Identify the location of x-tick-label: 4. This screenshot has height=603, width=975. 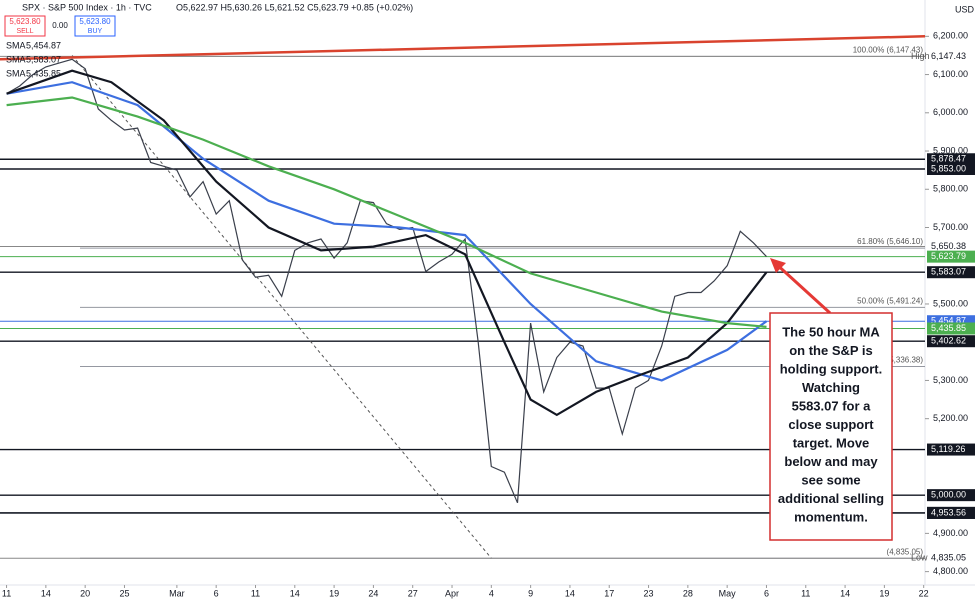
(491, 593).